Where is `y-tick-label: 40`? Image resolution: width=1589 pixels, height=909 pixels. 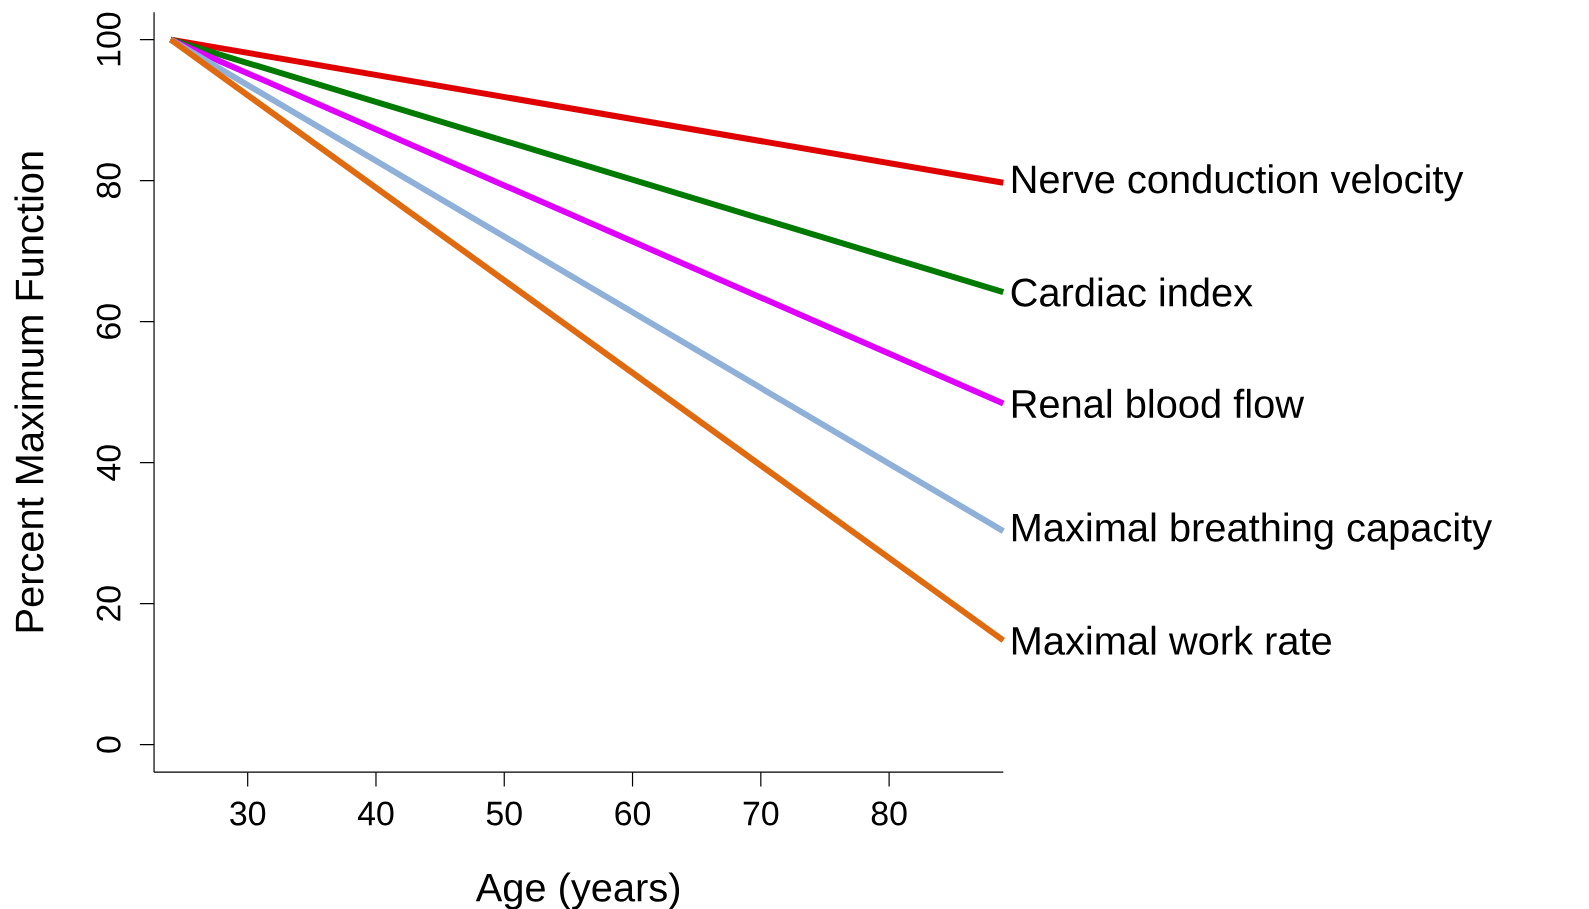 y-tick-label: 40 is located at coordinates (108, 463).